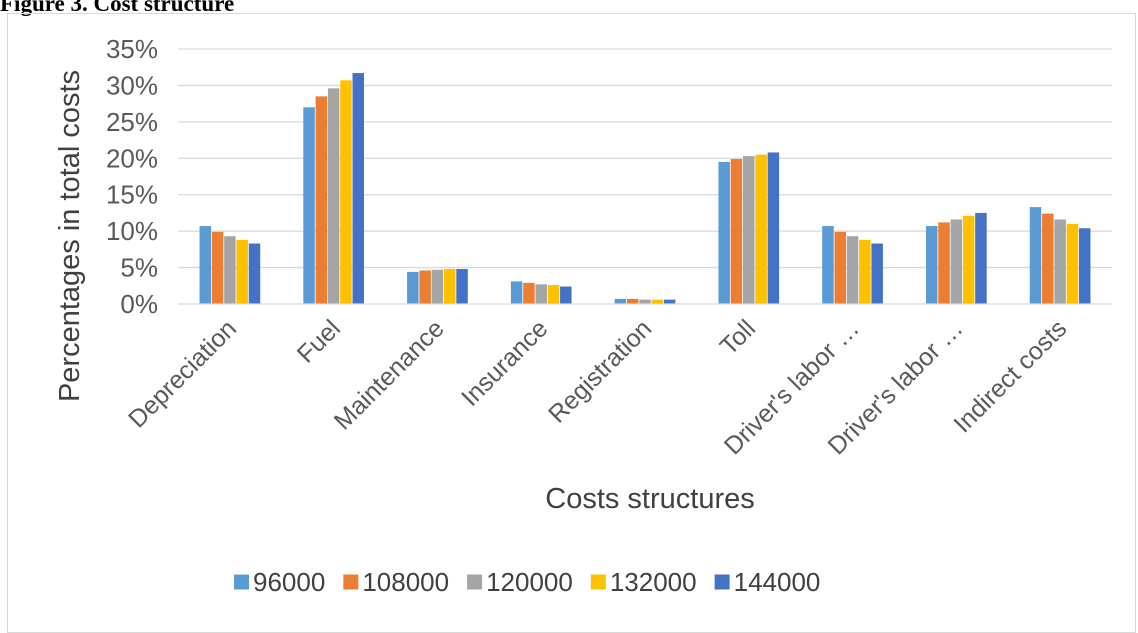 This screenshot has width=1138, height=633. I want to click on y-tick-label: 20%, so click(132, 158).